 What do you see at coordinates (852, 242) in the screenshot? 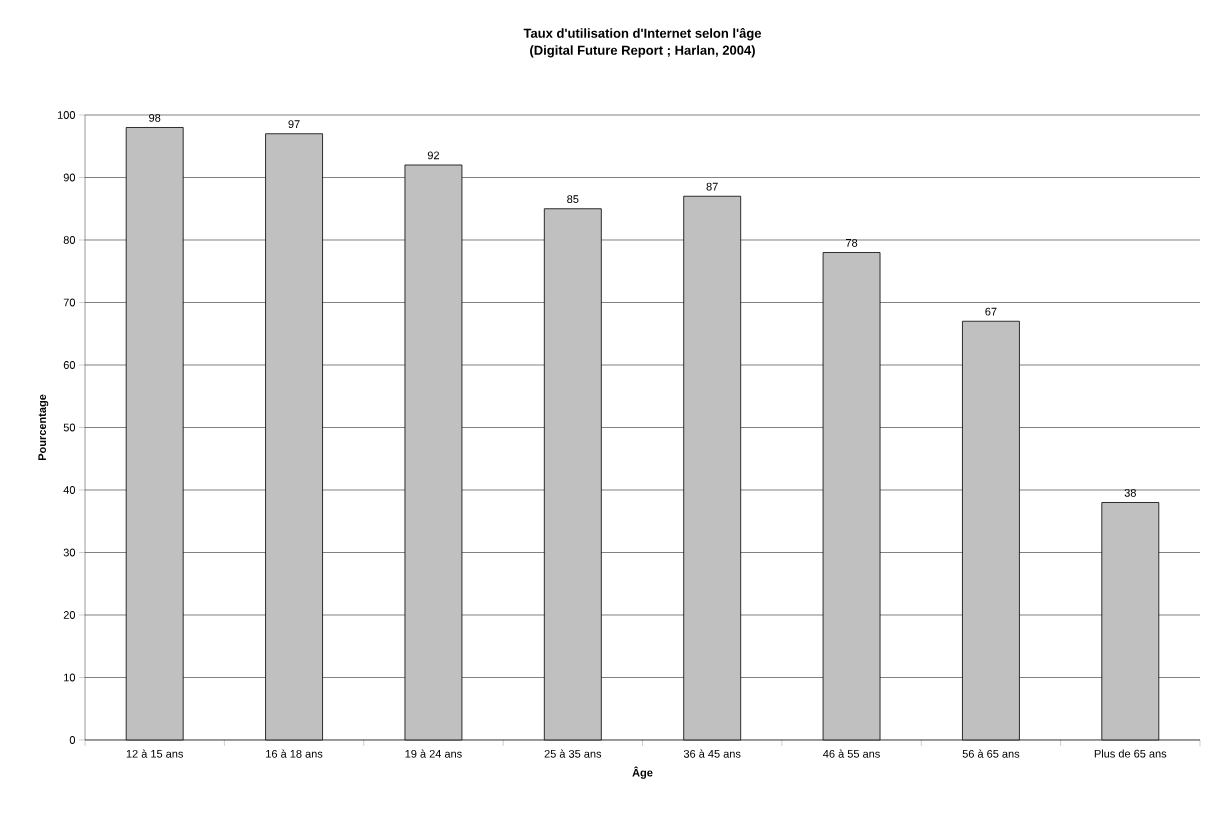
I see `data-label: 78` at bounding box center [852, 242].